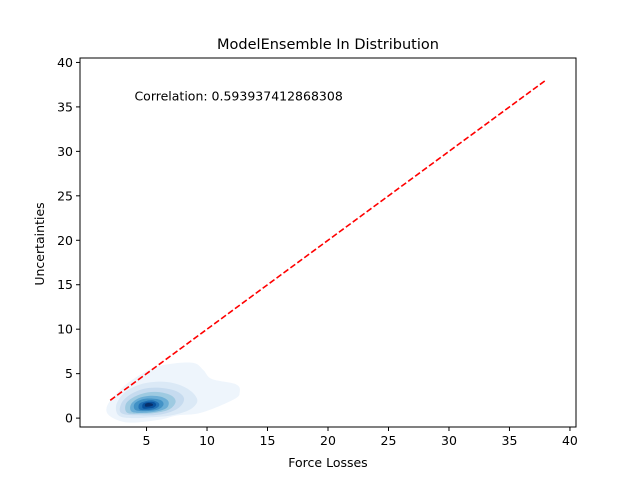 This screenshot has width=640, height=480. I want to click on correlation-annotation: Correlation: 0.593937412868308, so click(238, 95).